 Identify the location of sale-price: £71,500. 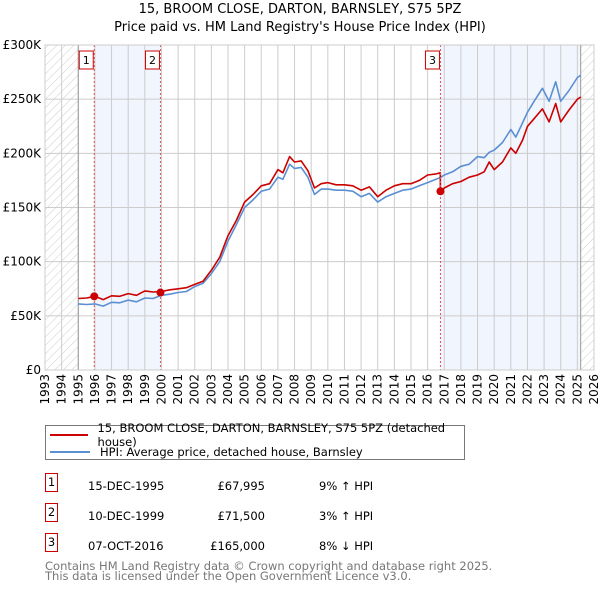
(241, 516).